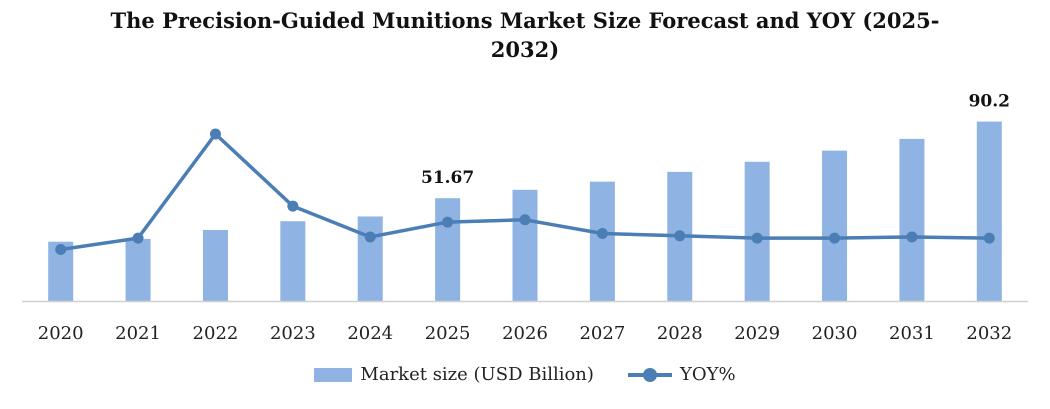 Image resolution: width=1050 pixels, height=409 pixels. Describe the element at coordinates (680, 236) in the screenshot. I see `yoy-point-2028` at that location.